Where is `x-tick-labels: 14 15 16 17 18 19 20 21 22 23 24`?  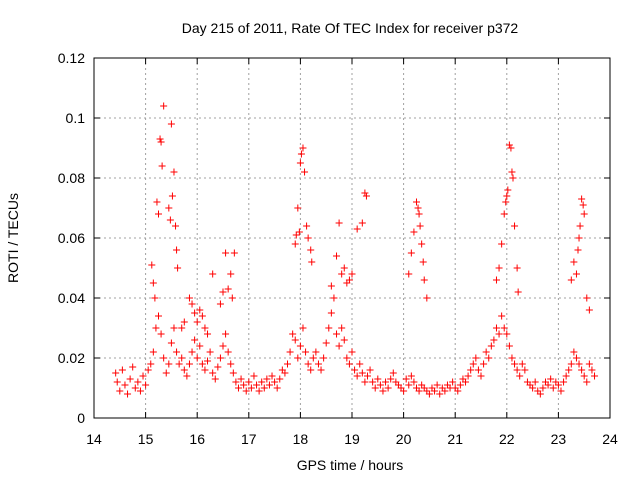 x-tick-labels: 14 15 16 17 18 19 20 21 22 23 24 is located at coordinates (352, 439).